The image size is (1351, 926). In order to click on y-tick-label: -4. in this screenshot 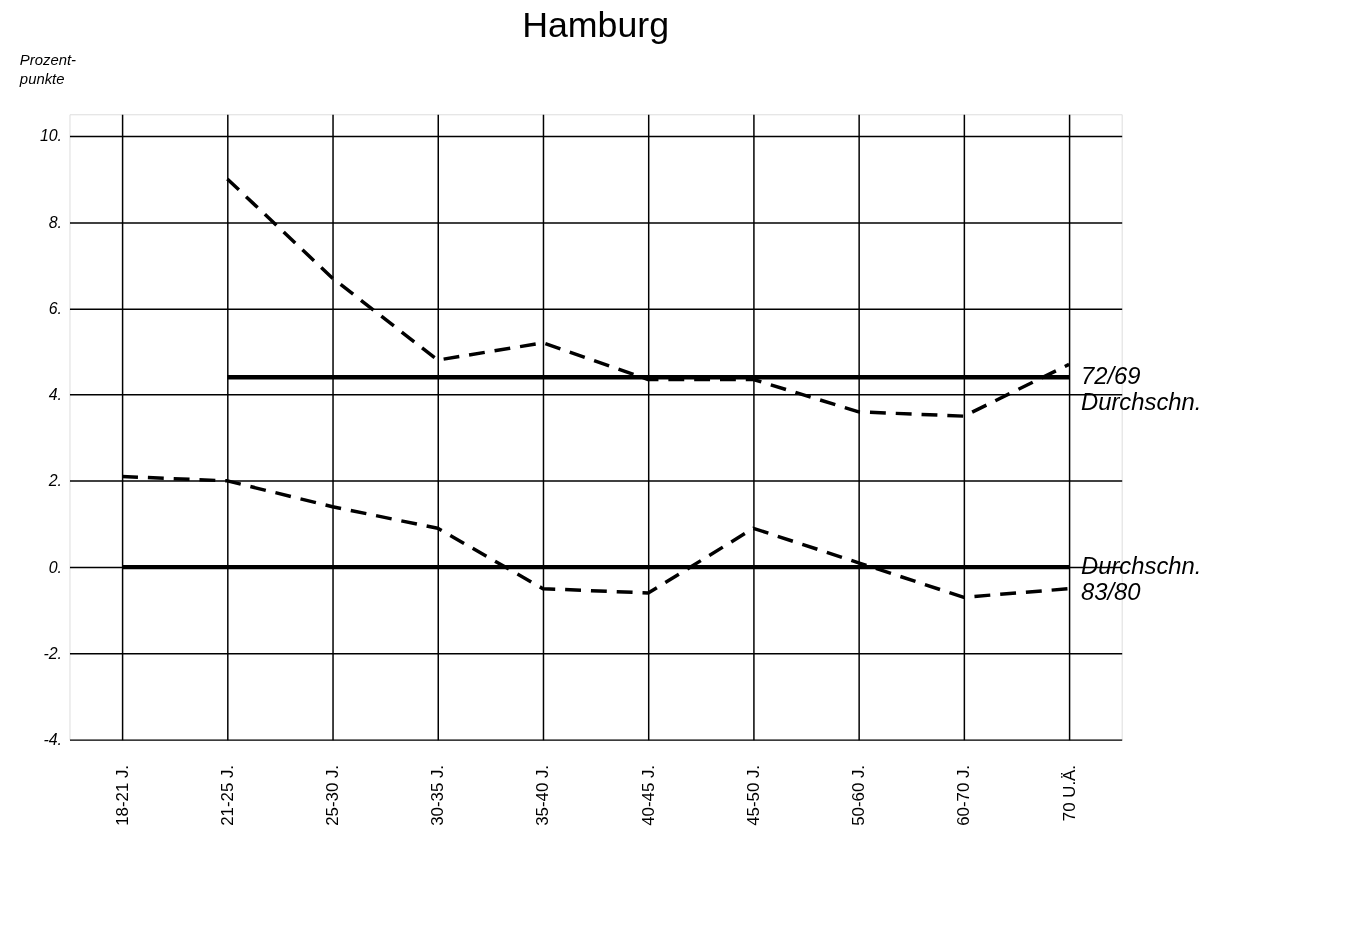, I will do `click(53, 740)`.